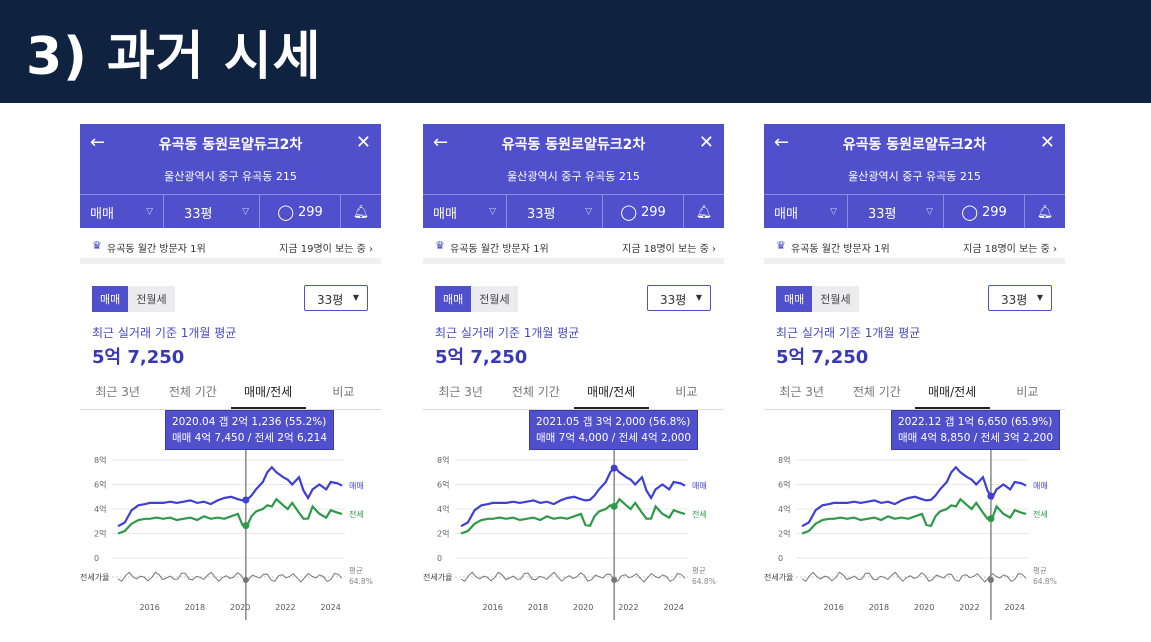 The image size is (1151, 642). I want to click on y-tick-label: 8억, so click(443, 460).